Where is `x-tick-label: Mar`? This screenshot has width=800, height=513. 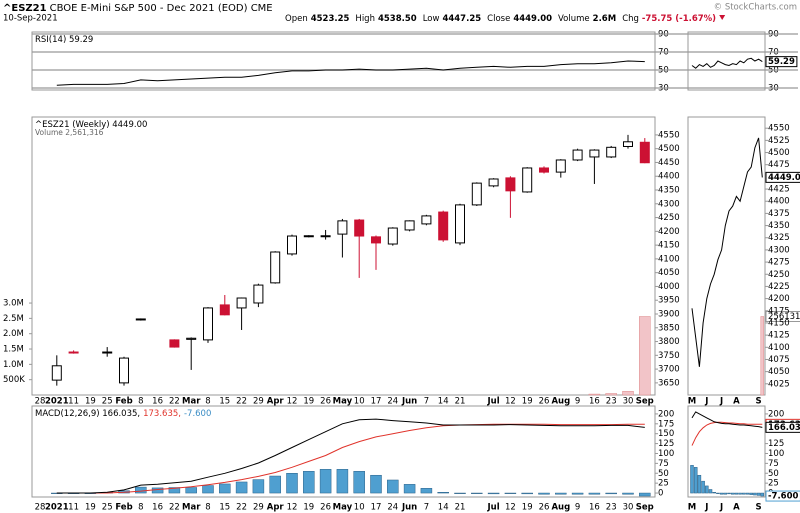
x-tick-label: Mar is located at coordinates (191, 508).